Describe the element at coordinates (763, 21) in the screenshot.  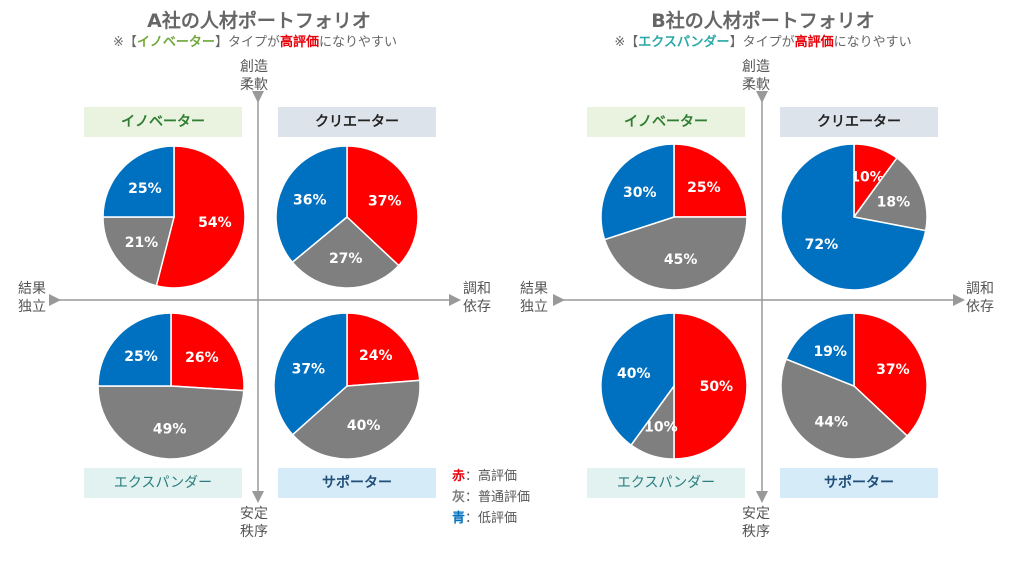
I see `panel-b-title: B社の人材ポートフォリオ` at that location.